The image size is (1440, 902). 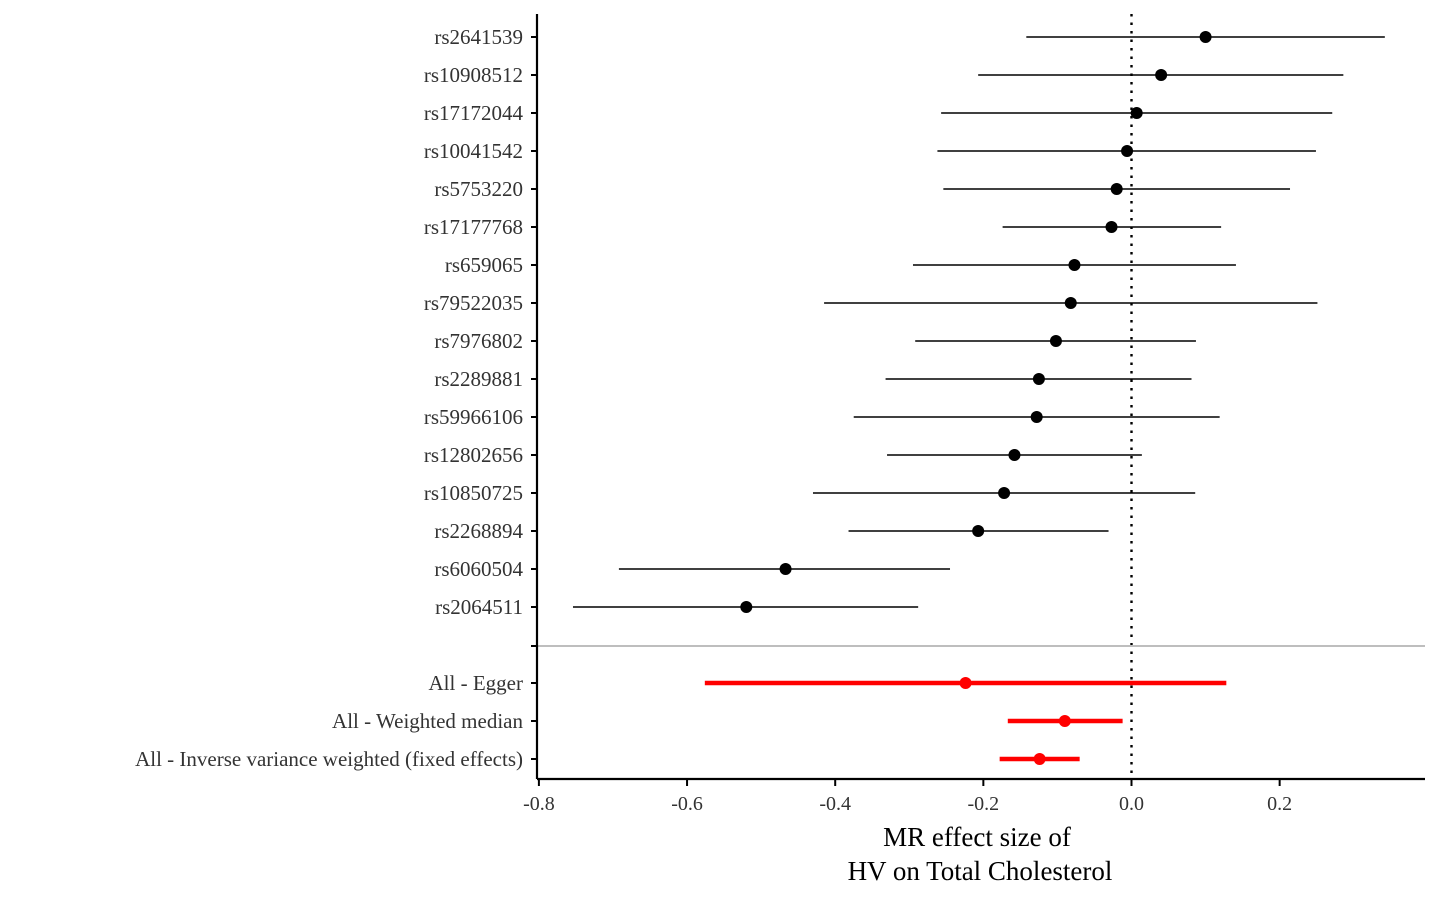 I want to click on method-label: All - Egger, so click(x=476, y=683).